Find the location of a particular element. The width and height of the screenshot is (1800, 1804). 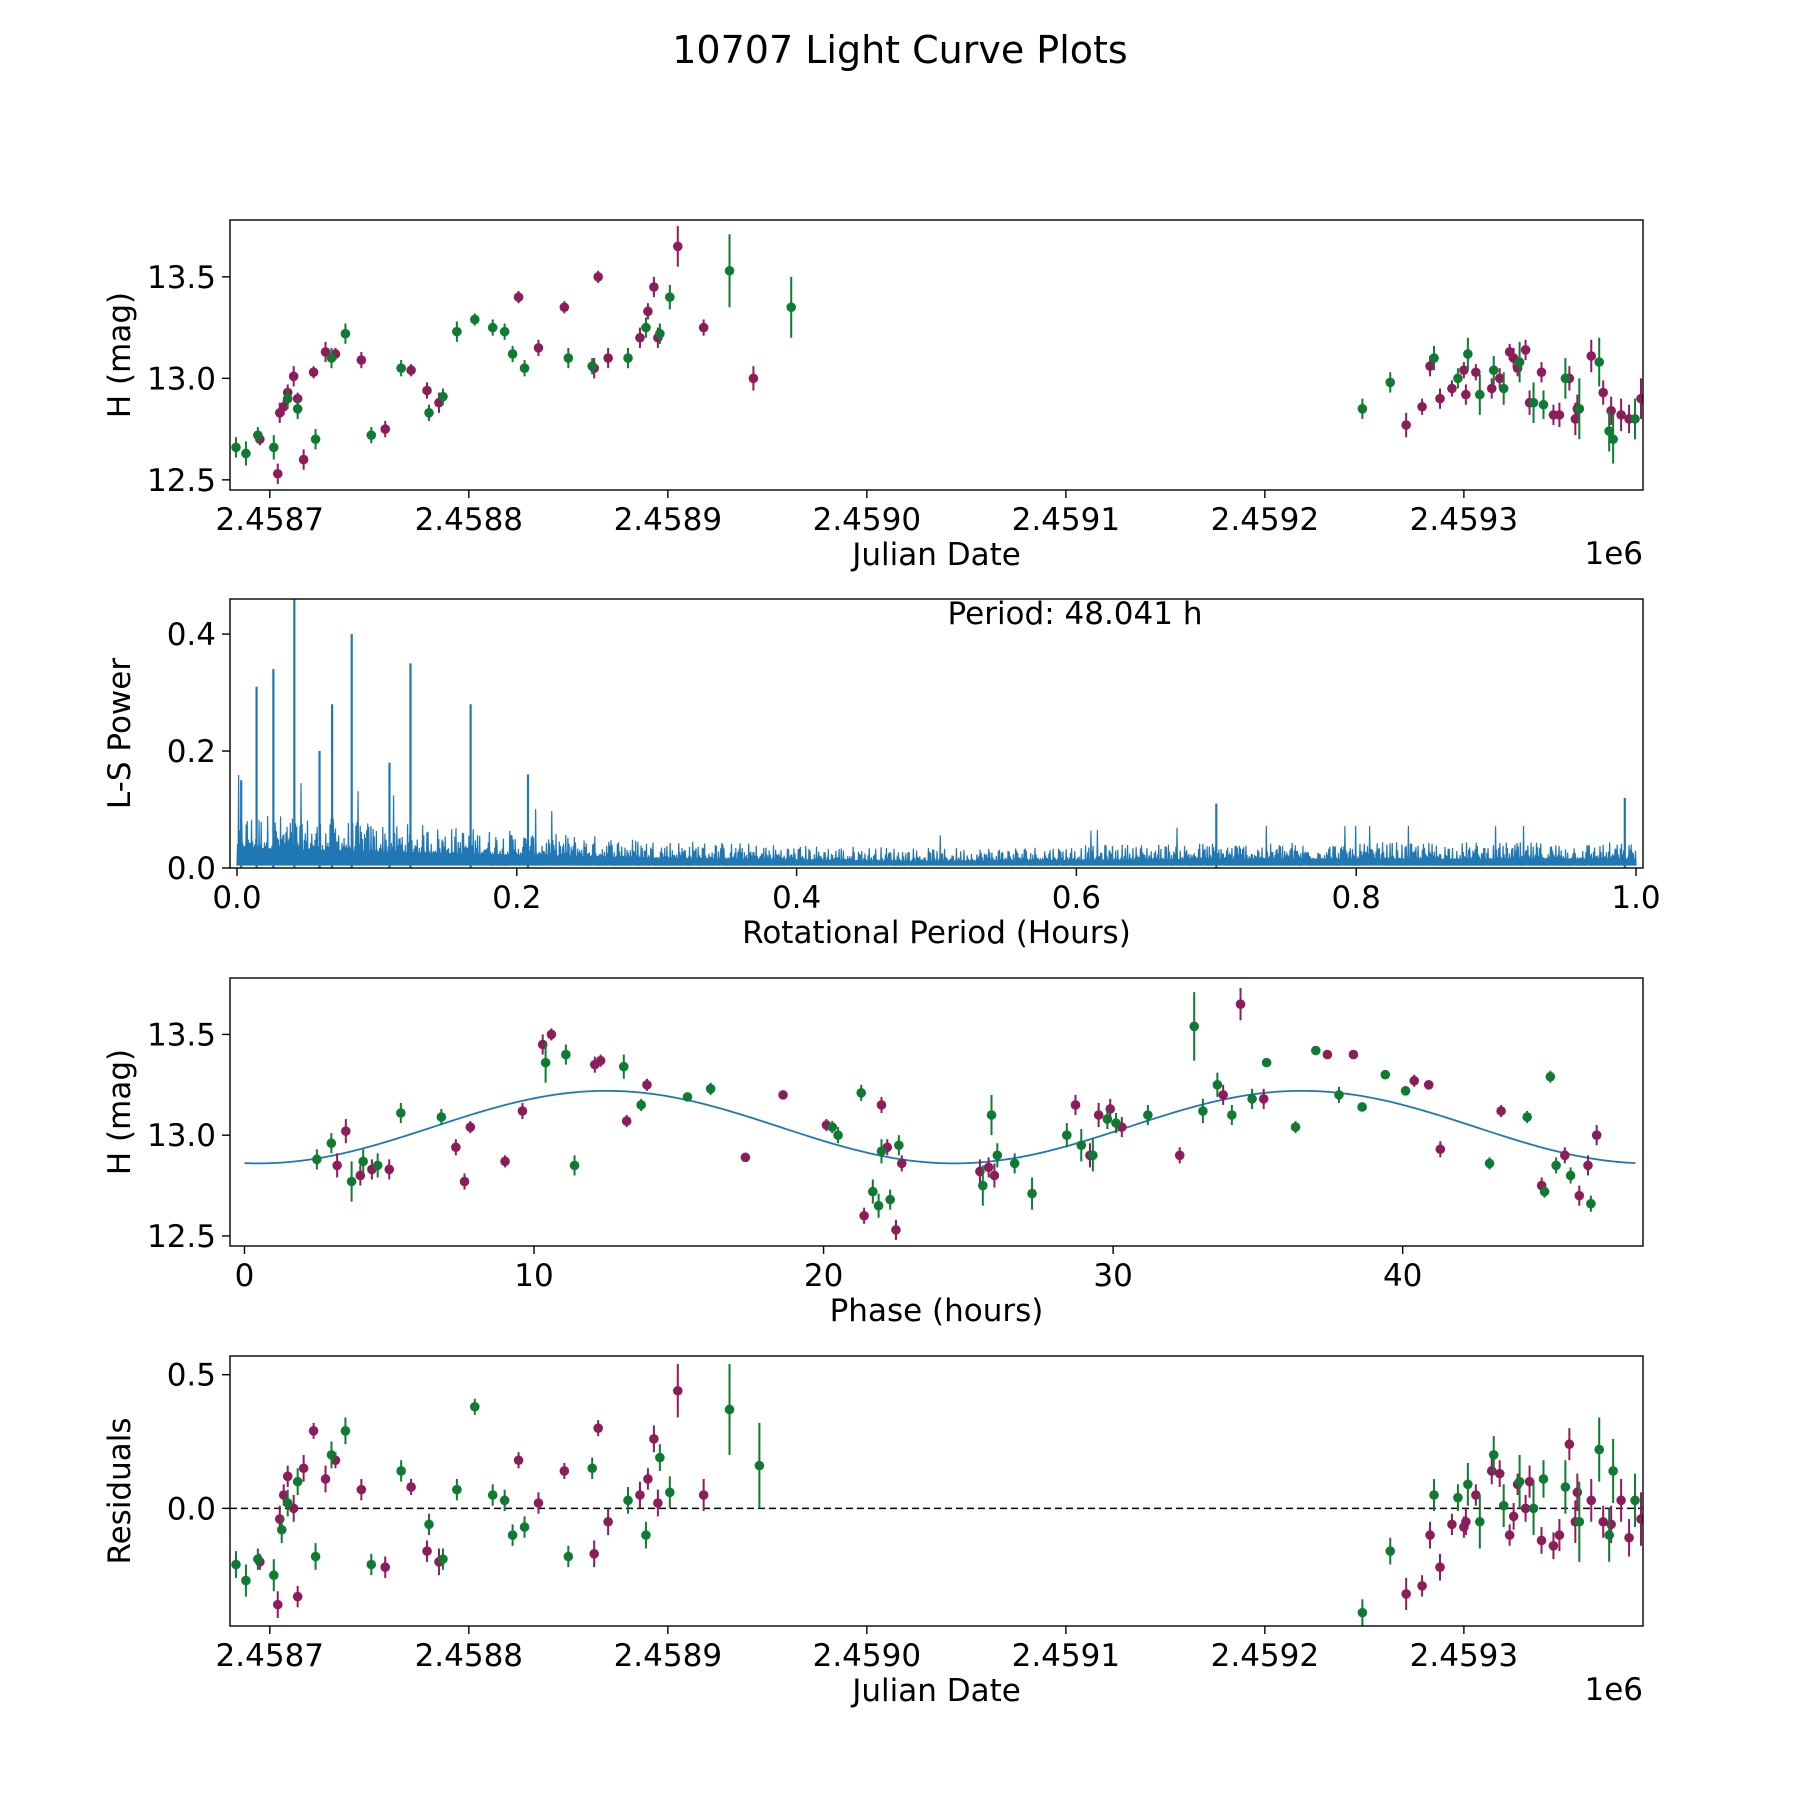

fit-curve is located at coordinates (940, 1127).